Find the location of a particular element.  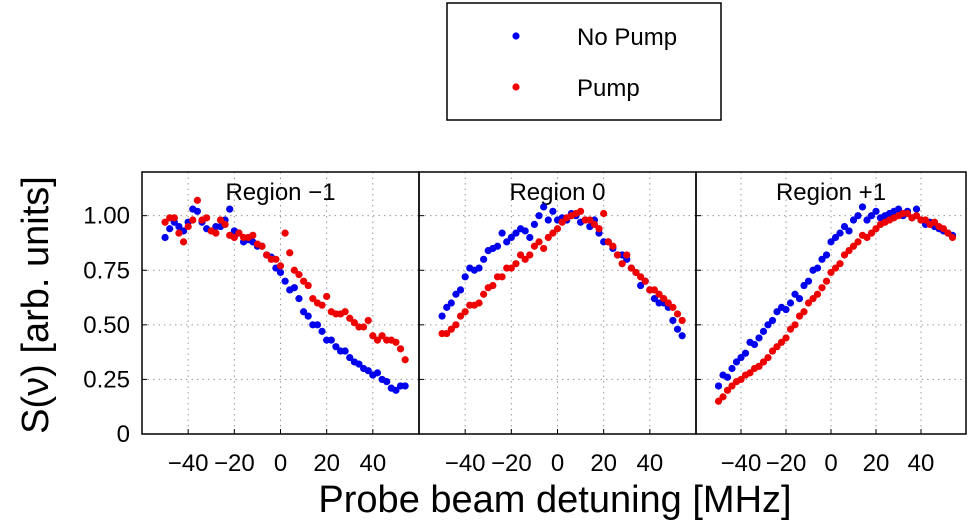

y-tick-label: 0.50 is located at coordinates (106, 325).